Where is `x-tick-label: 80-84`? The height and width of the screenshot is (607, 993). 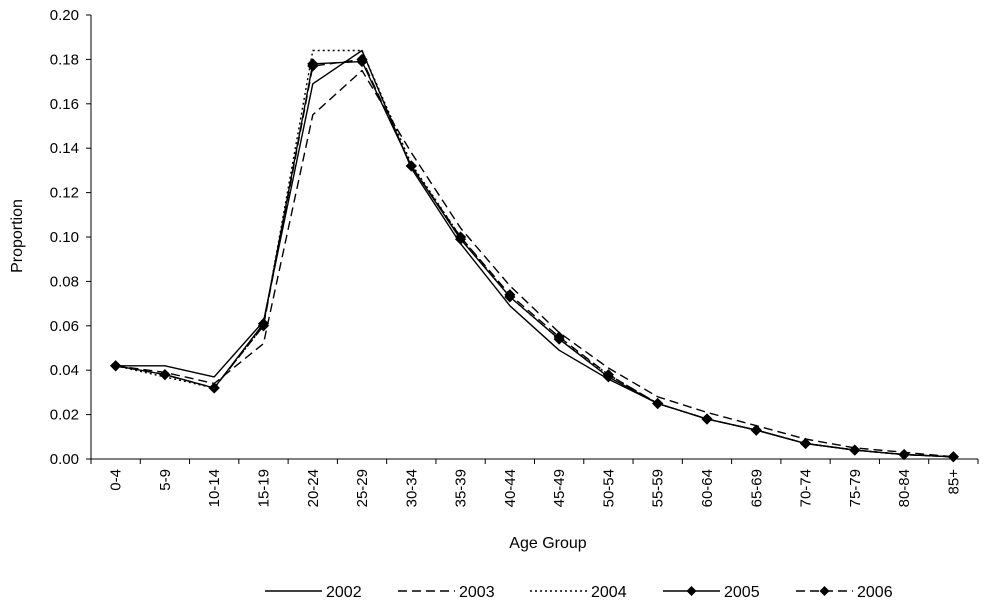
x-tick-label: 80-84 is located at coordinates (904, 488).